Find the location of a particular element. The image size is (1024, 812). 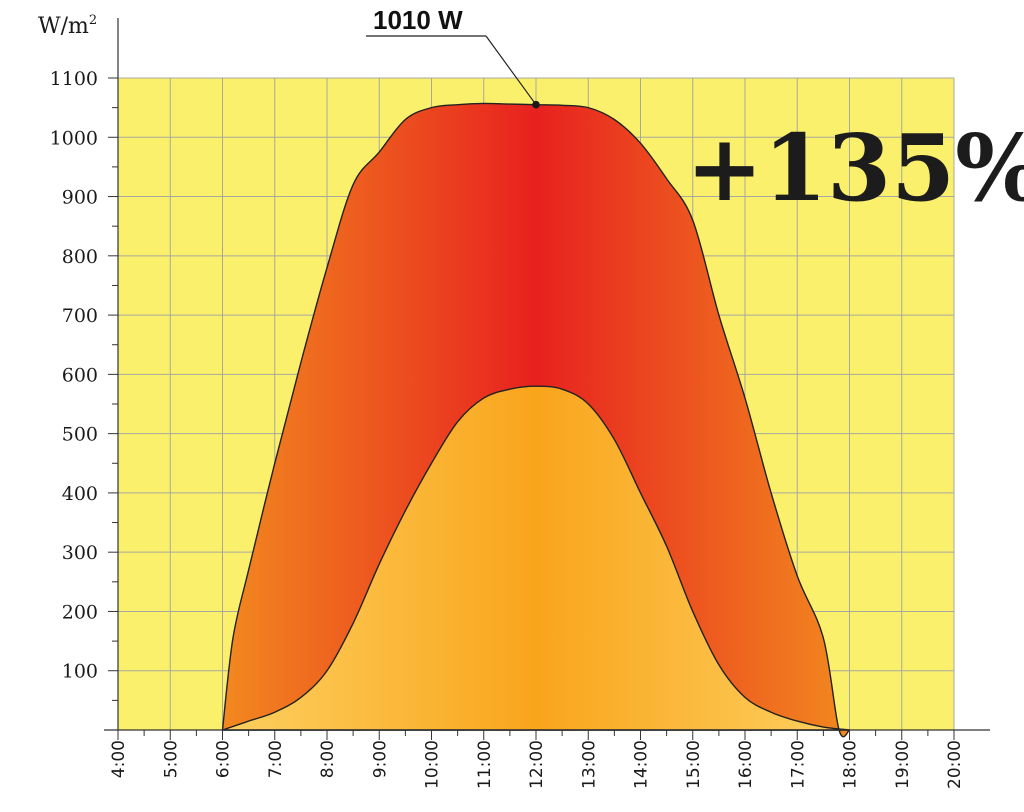

x-tick-label: 12:00 is located at coordinates (537, 764).